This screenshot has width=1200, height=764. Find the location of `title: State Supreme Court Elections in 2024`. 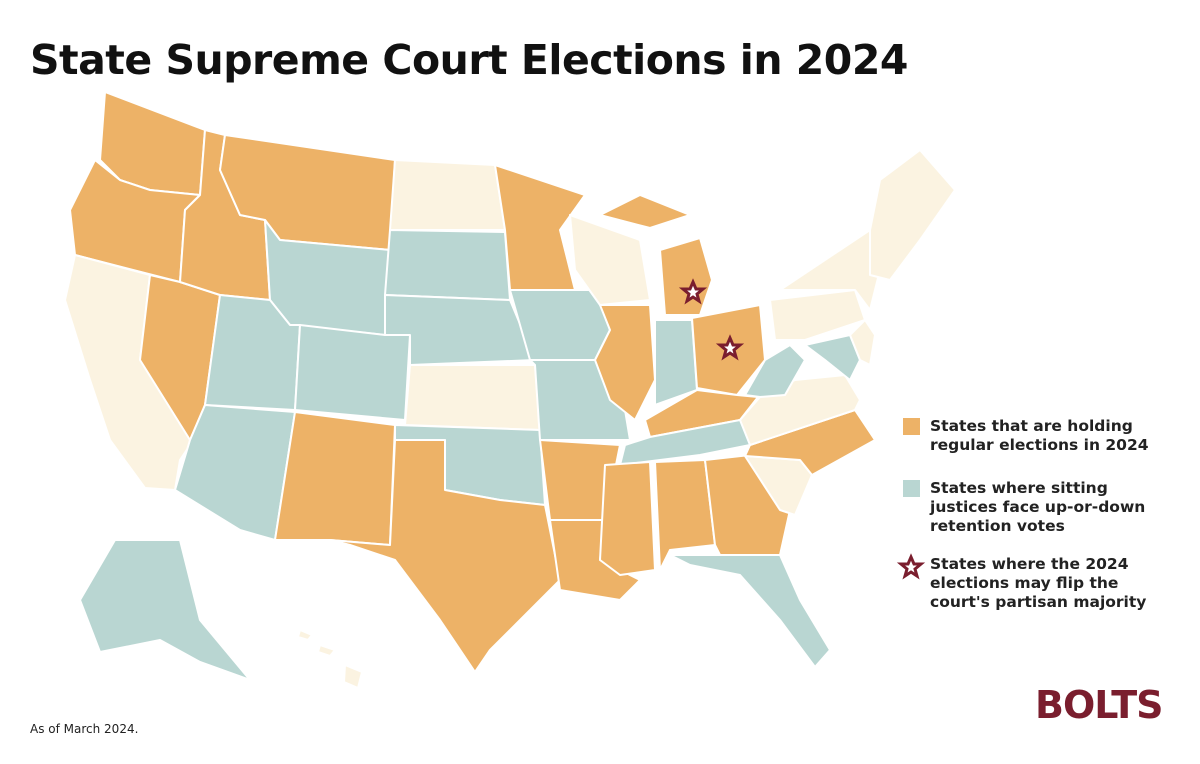

title: State Supreme Court Elections in 2024 is located at coordinates (469, 60).